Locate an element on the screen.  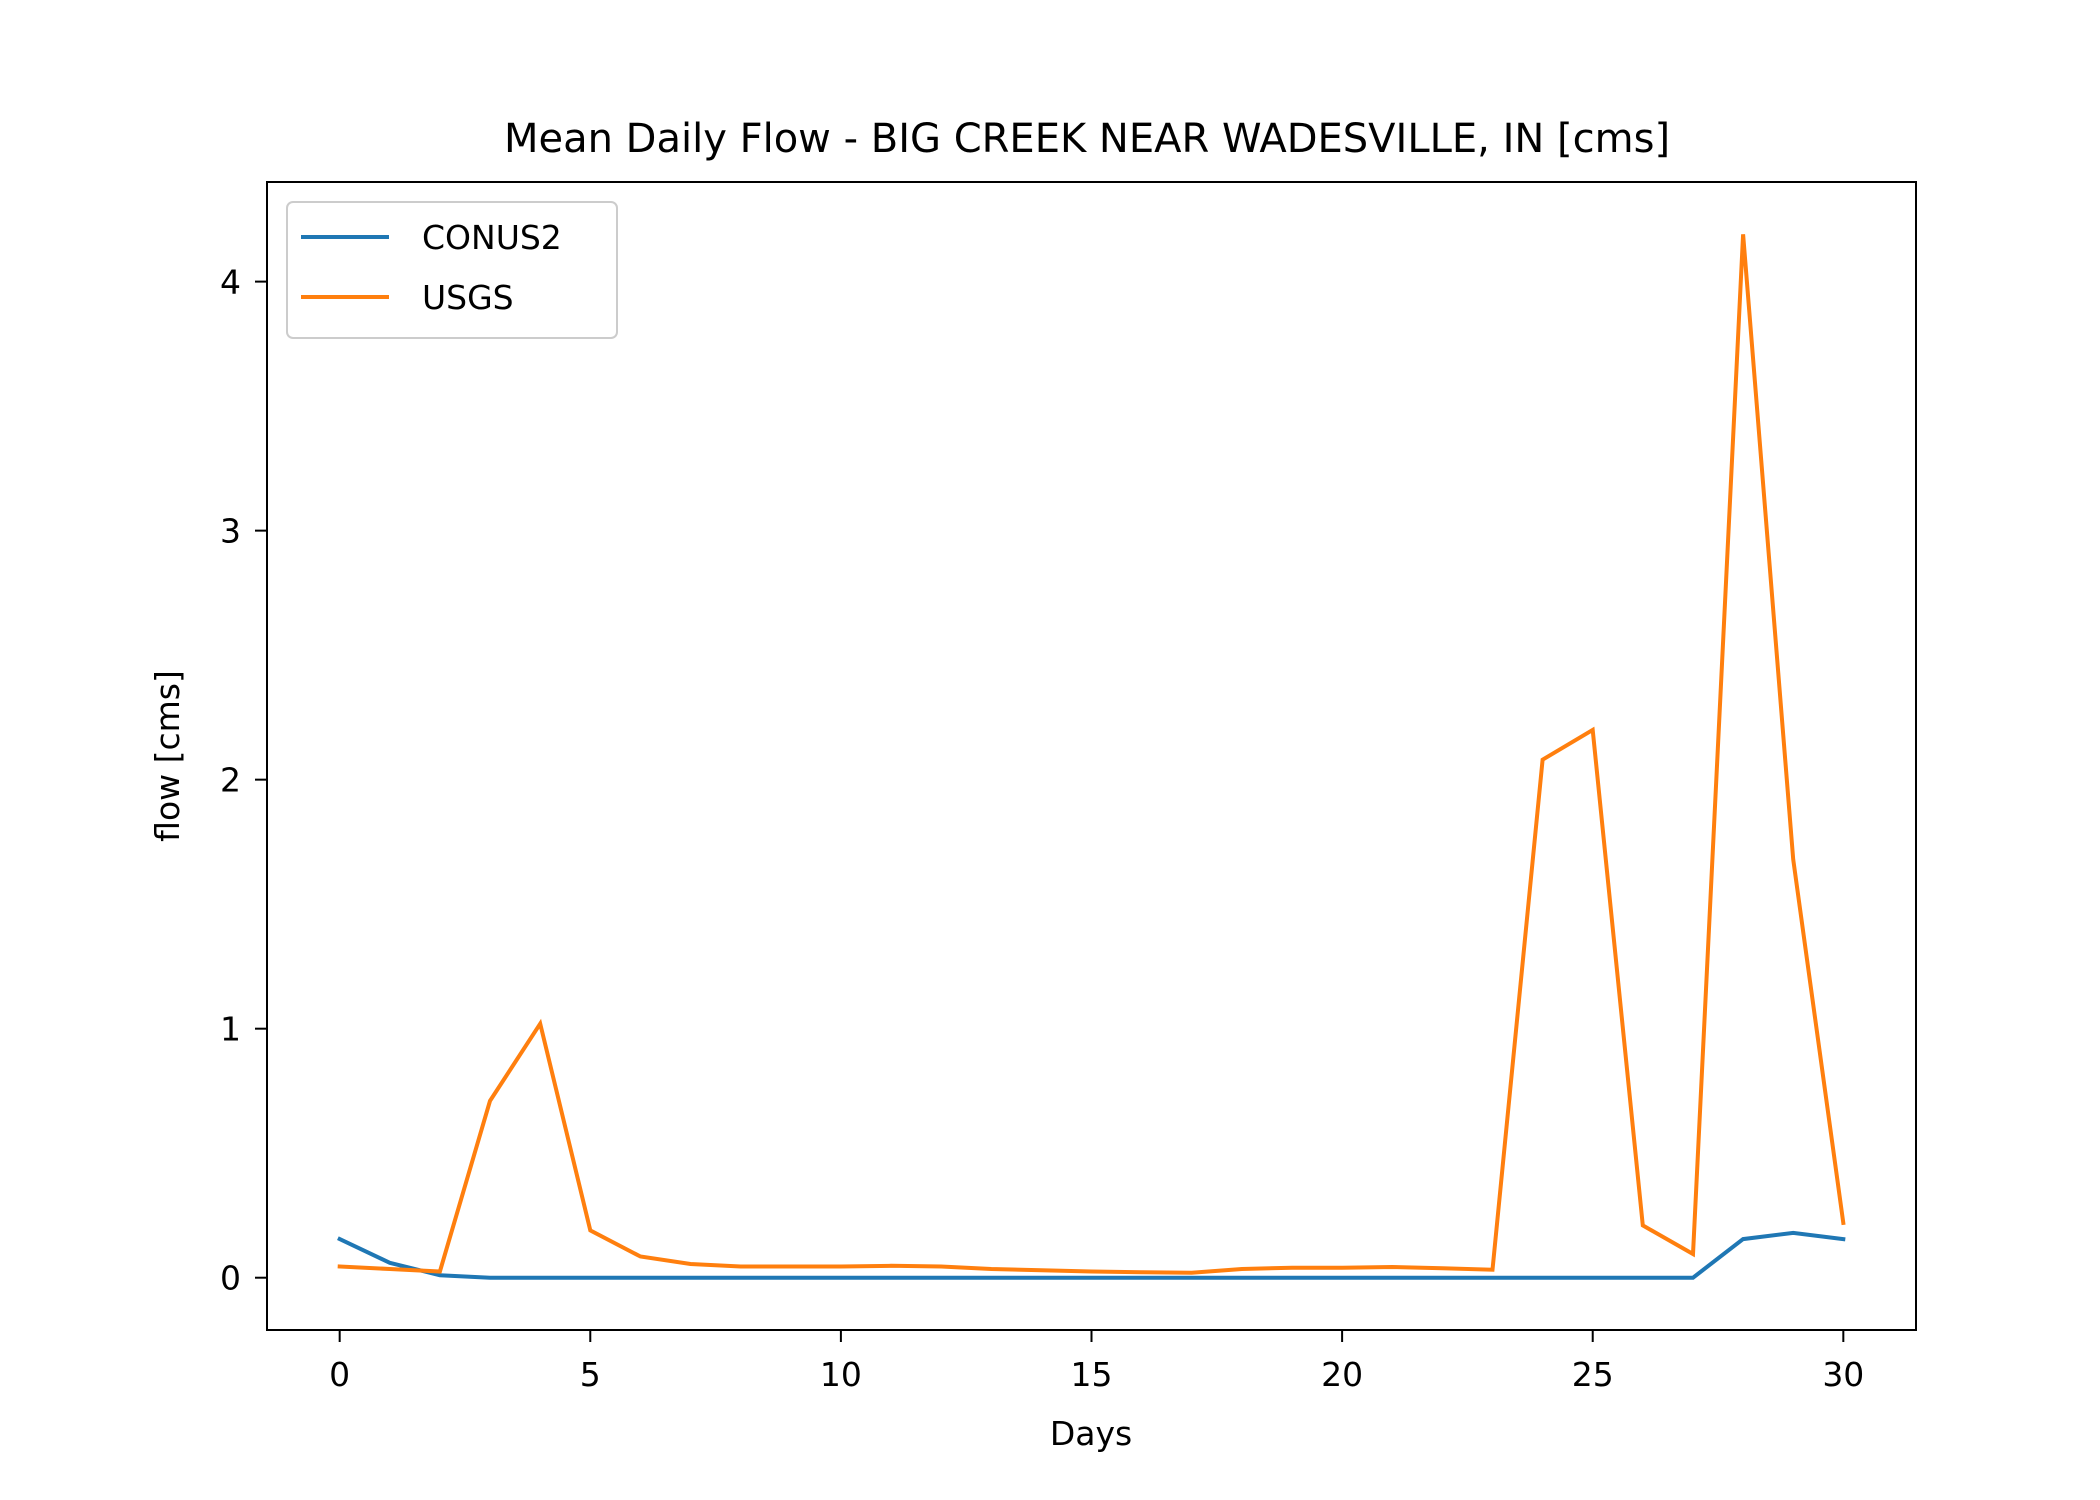
x-tick-label: 0 is located at coordinates (339, 1374).